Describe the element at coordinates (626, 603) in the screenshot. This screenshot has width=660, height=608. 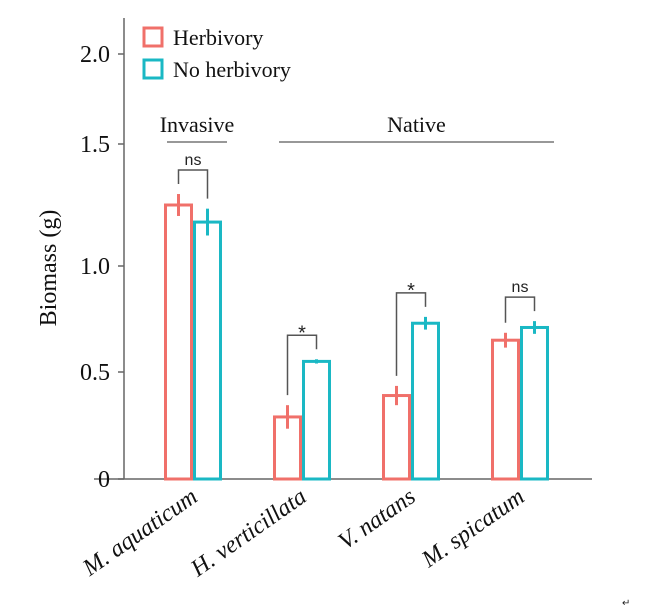
I see `footer-mark: ↵` at that location.